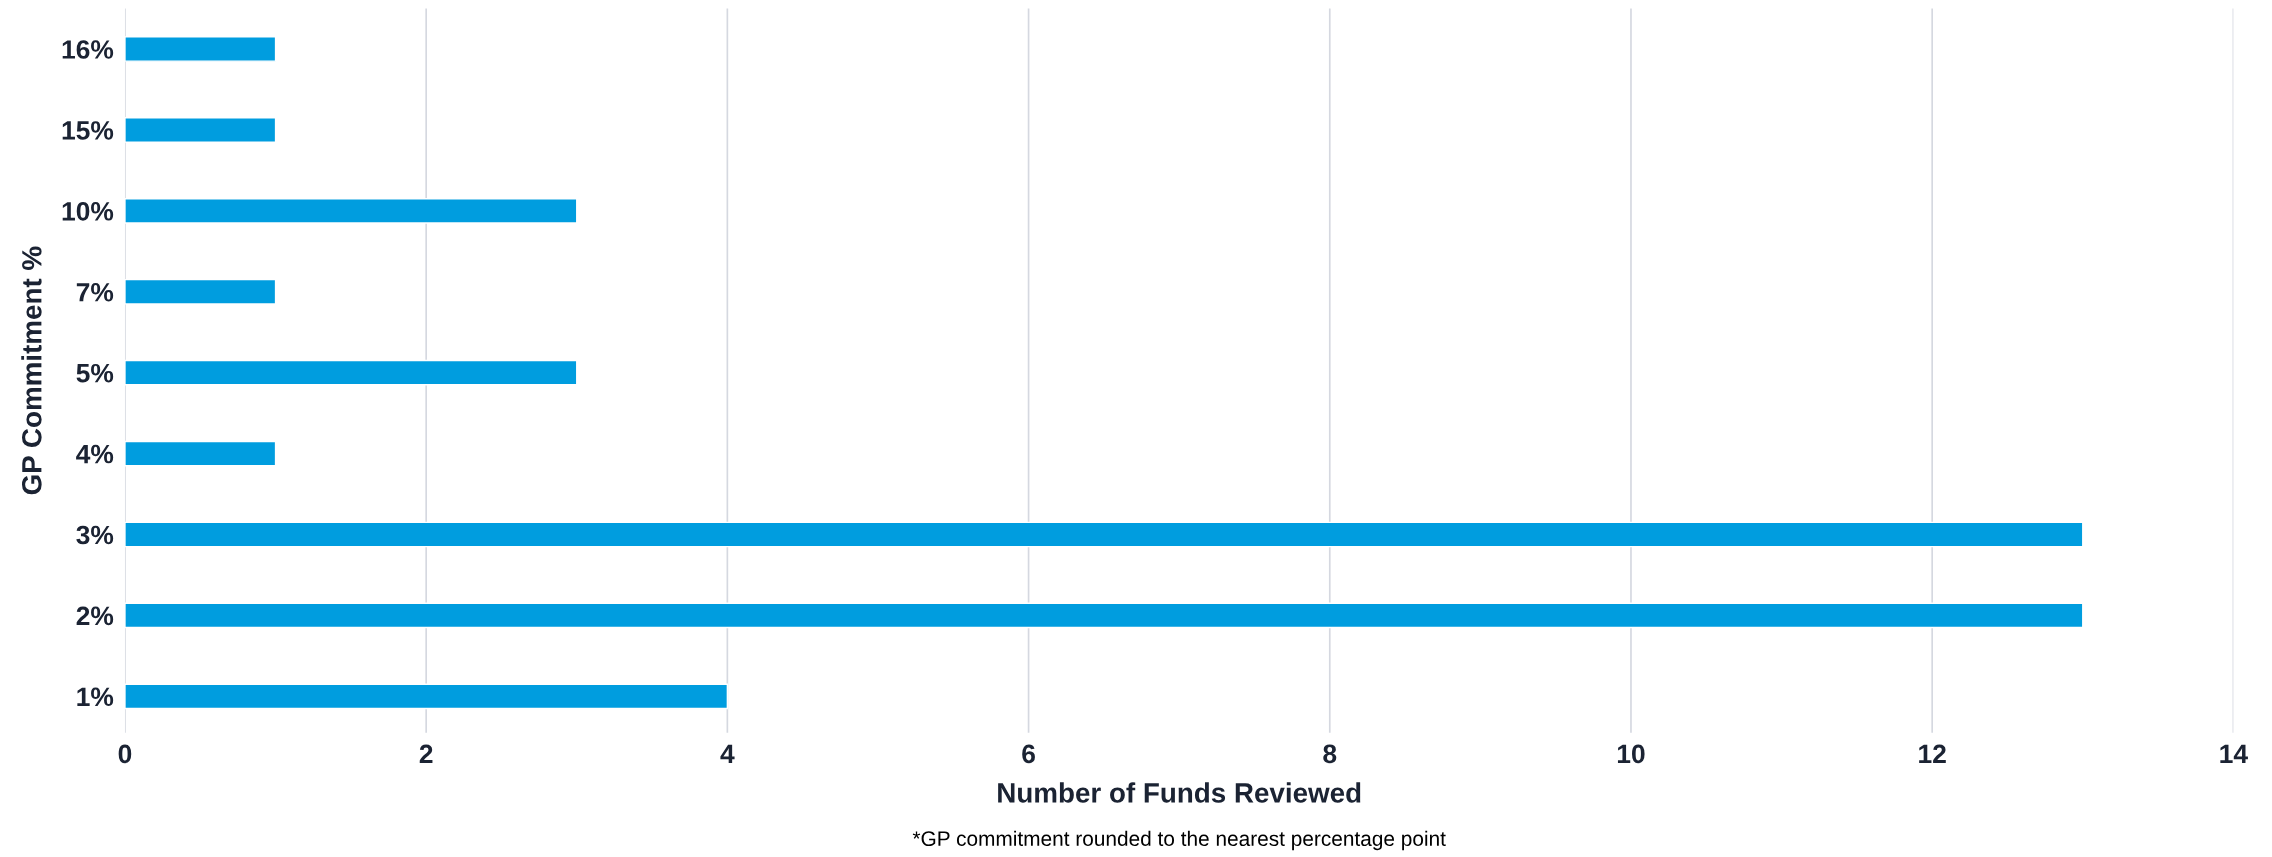 The height and width of the screenshot is (857, 2272). I want to click on y-tick-label: 15%, so click(88, 130).